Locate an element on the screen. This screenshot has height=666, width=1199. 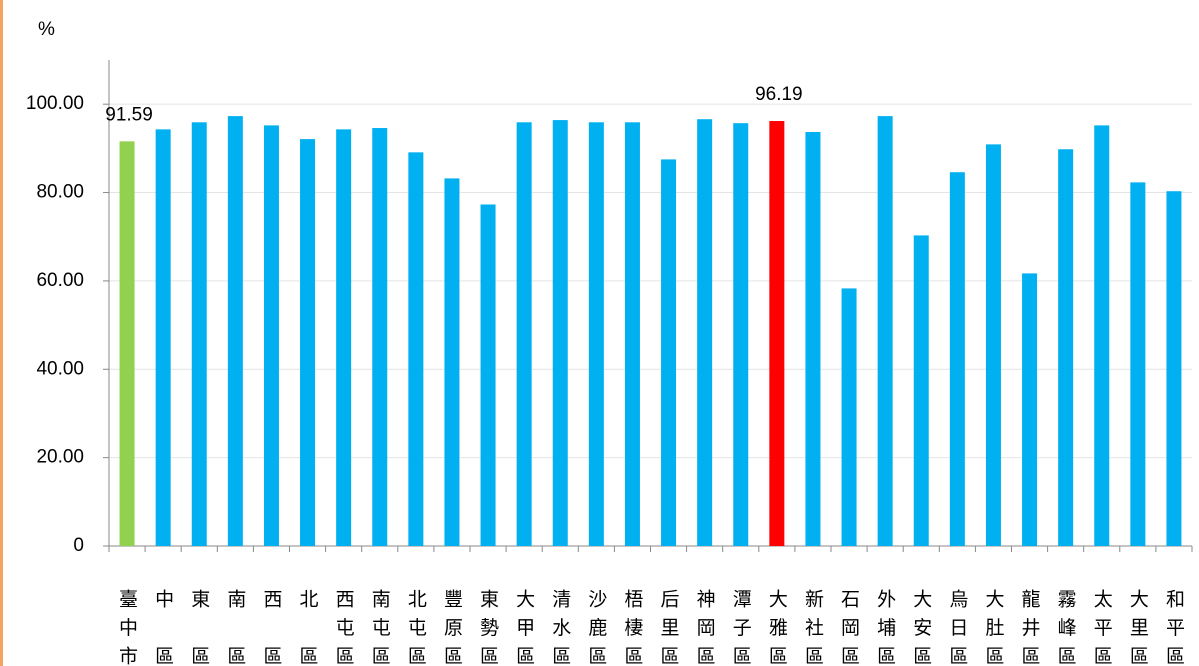
x-tick-label: 北區 is located at coordinates (307, 627).